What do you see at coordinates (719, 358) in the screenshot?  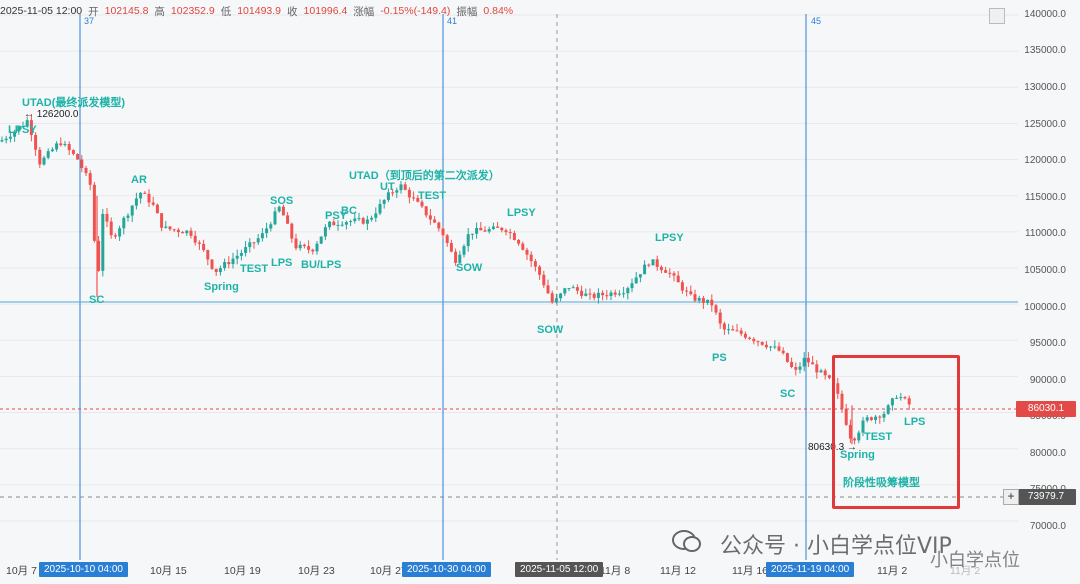 I see `annotation-ps: PS` at bounding box center [719, 358].